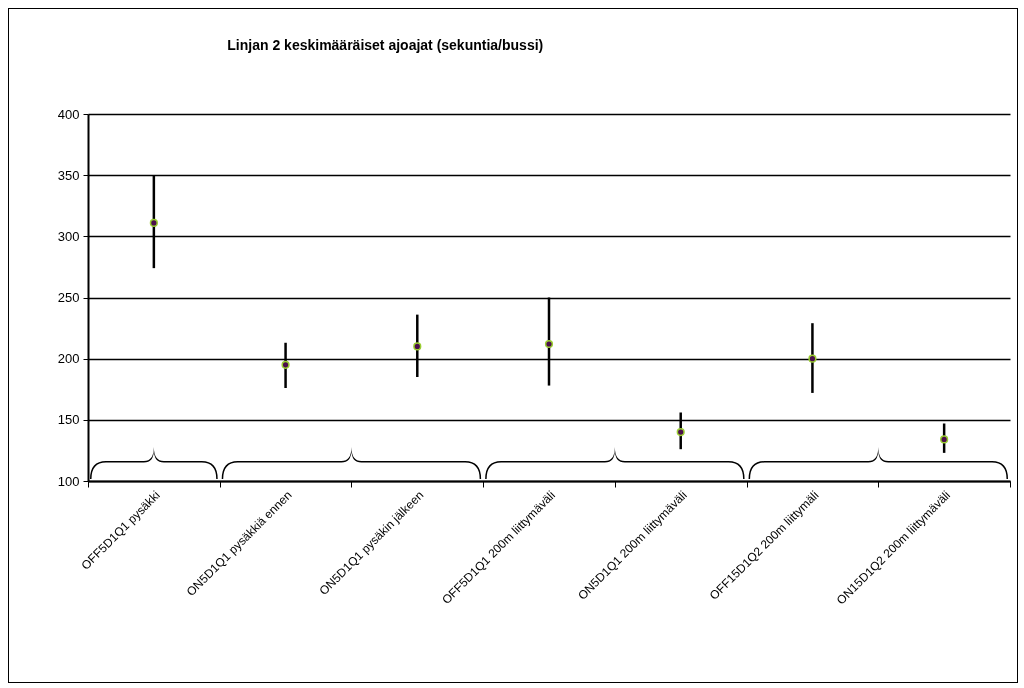 This screenshot has width=1024, height=688. What do you see at coordinates (68, 481) in the screenshot?
I see `y-tick-label: 100` at bounding box center [68, 481].